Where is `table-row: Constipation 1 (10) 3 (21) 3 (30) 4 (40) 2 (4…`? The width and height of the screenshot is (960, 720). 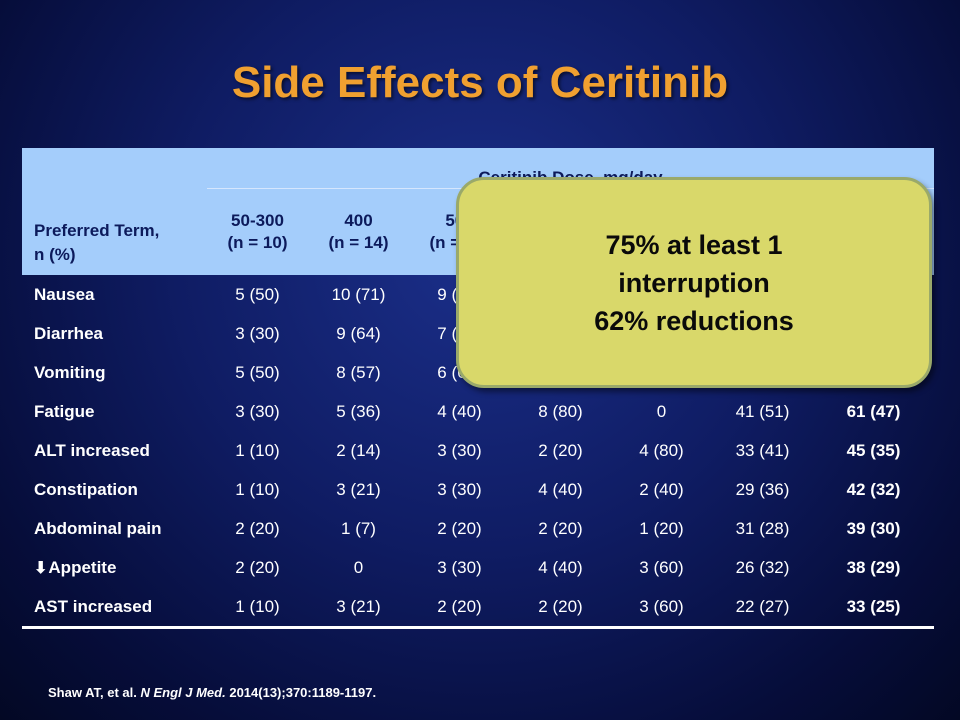
table-row: Constipation 1 (10) 3 (21) 3 (30) 4 (40) 2 (4… is located at coordinates (478, 489).